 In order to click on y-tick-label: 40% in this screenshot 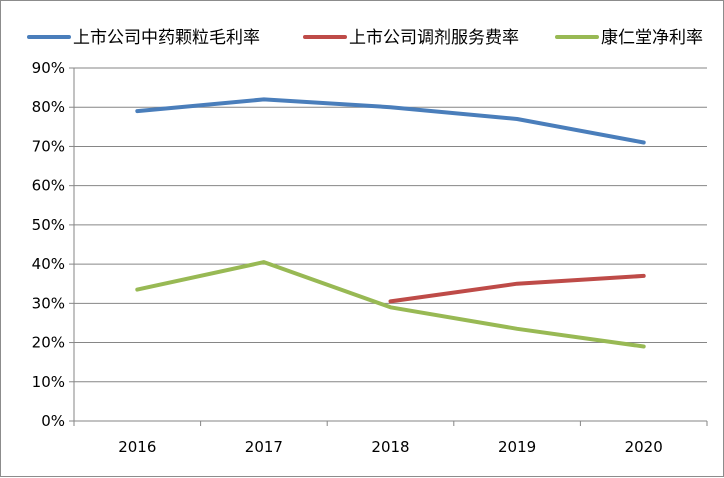, I will do `click(48, 264)`.